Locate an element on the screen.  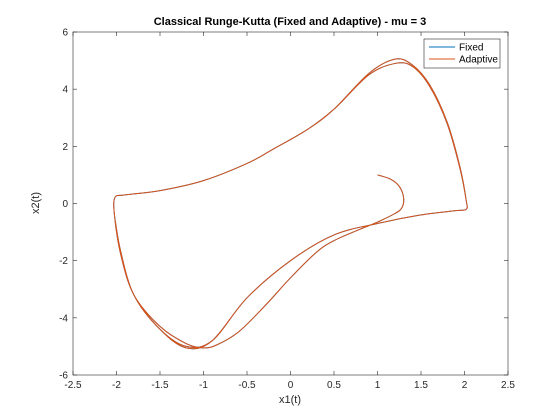
y-axis-label: x2(t) is located at coordinates (36, 203).